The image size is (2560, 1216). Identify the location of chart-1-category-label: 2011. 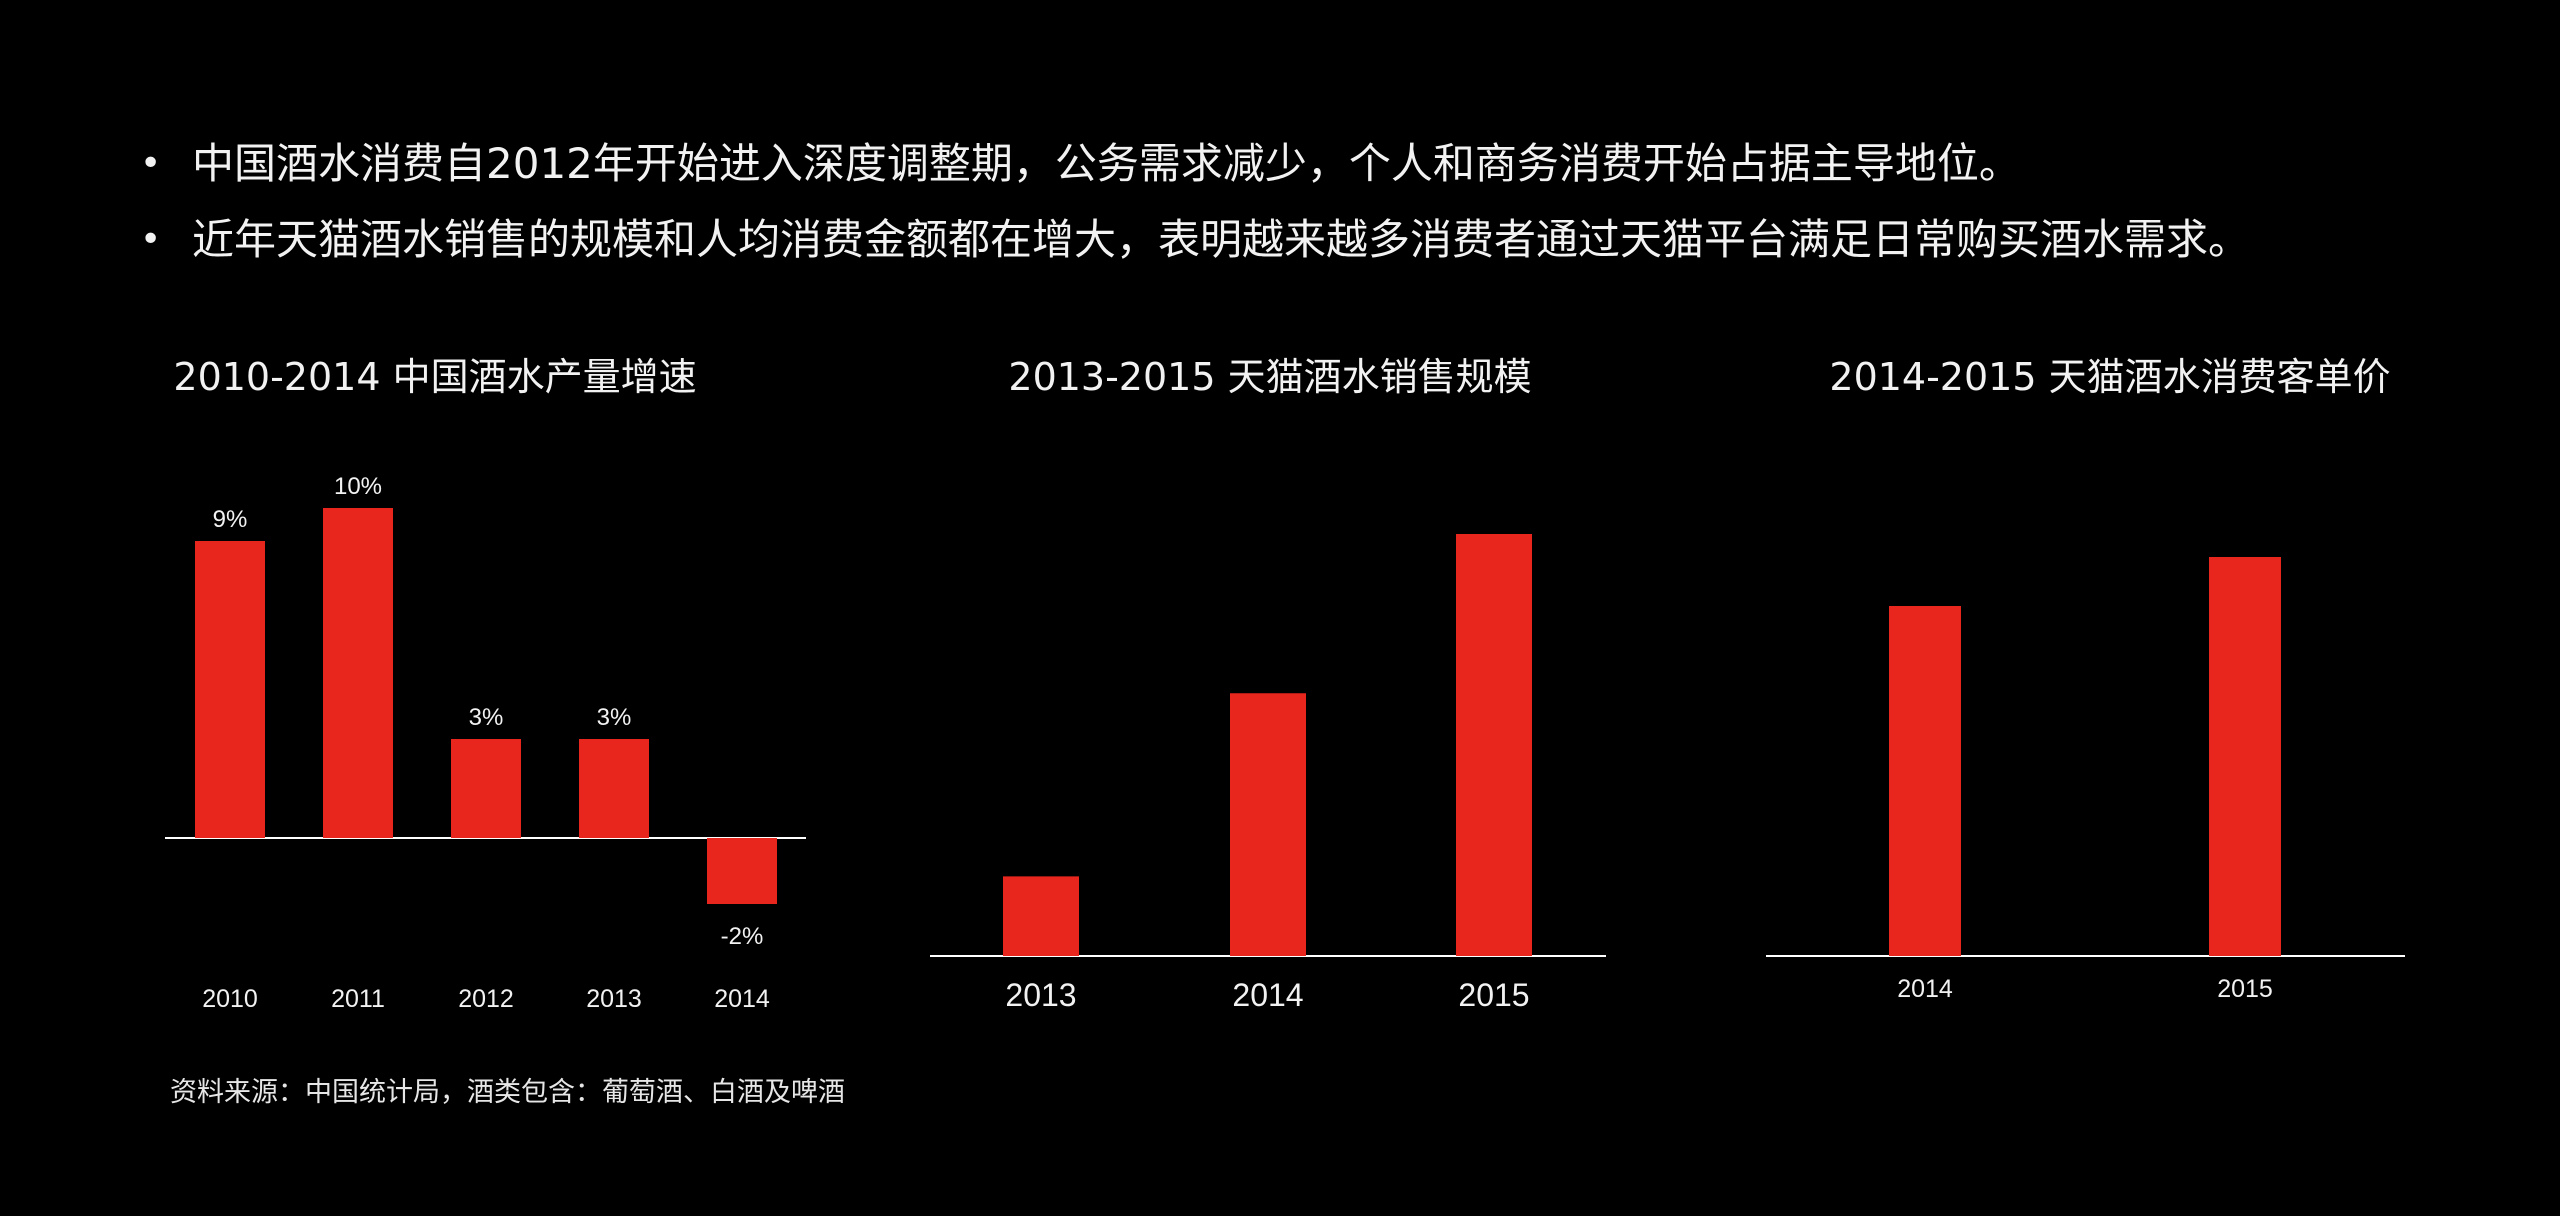
(358, 999).